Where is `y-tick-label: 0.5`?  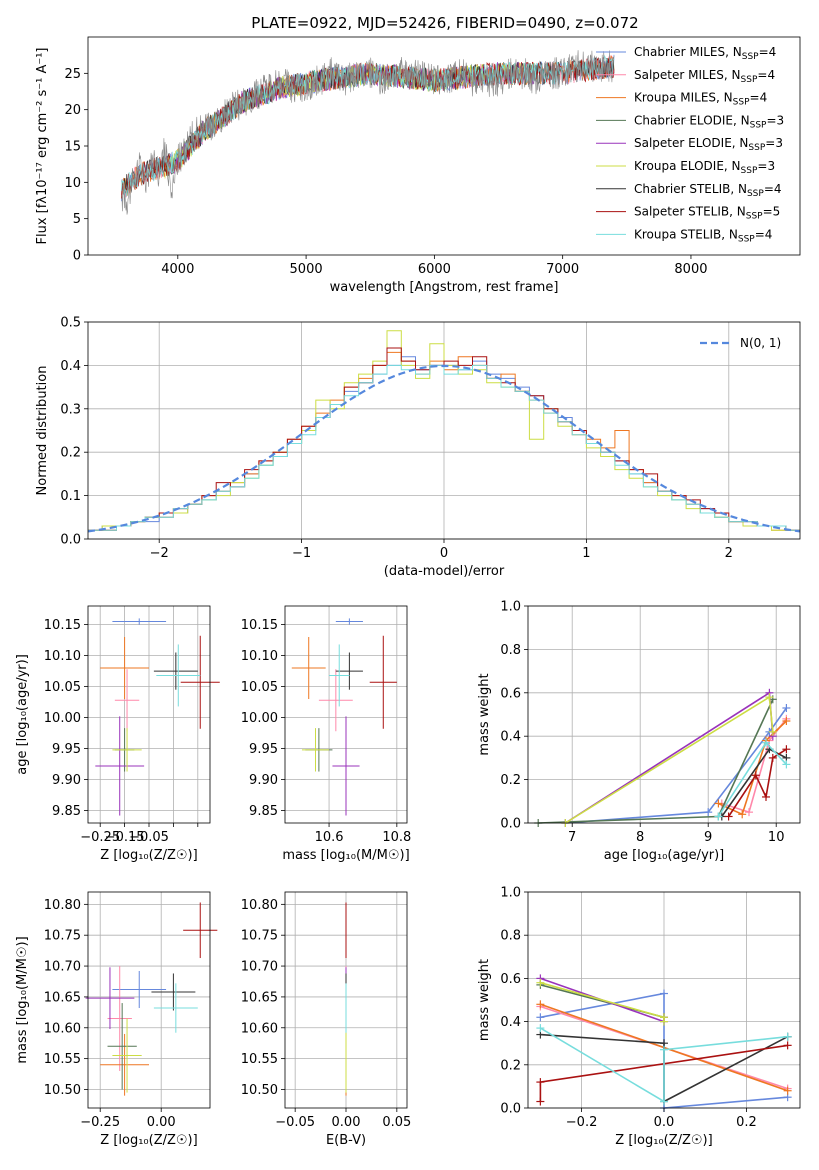
y-tick-label: 0.5 is located at coordinates (70, 323).